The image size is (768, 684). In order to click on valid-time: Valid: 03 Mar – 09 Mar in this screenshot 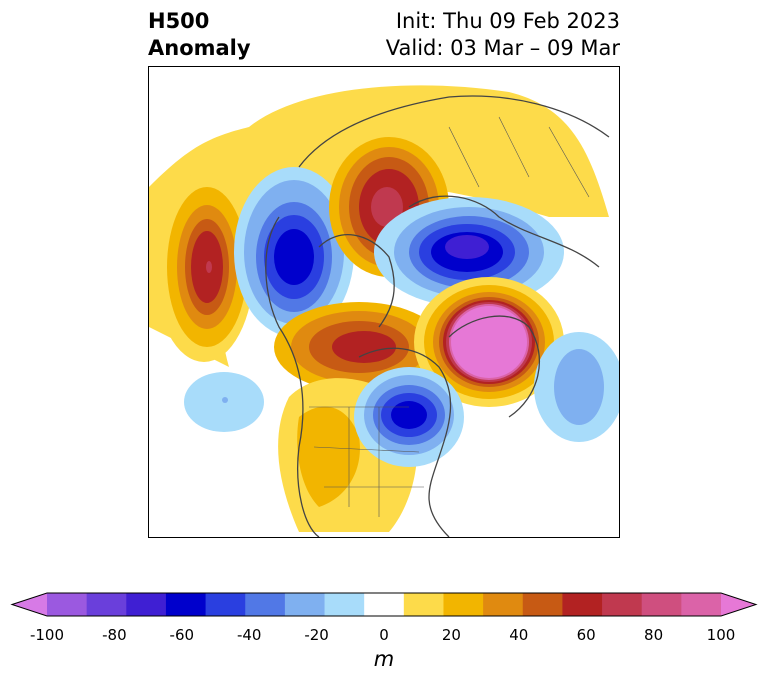, I will do `click(502, 48)`.